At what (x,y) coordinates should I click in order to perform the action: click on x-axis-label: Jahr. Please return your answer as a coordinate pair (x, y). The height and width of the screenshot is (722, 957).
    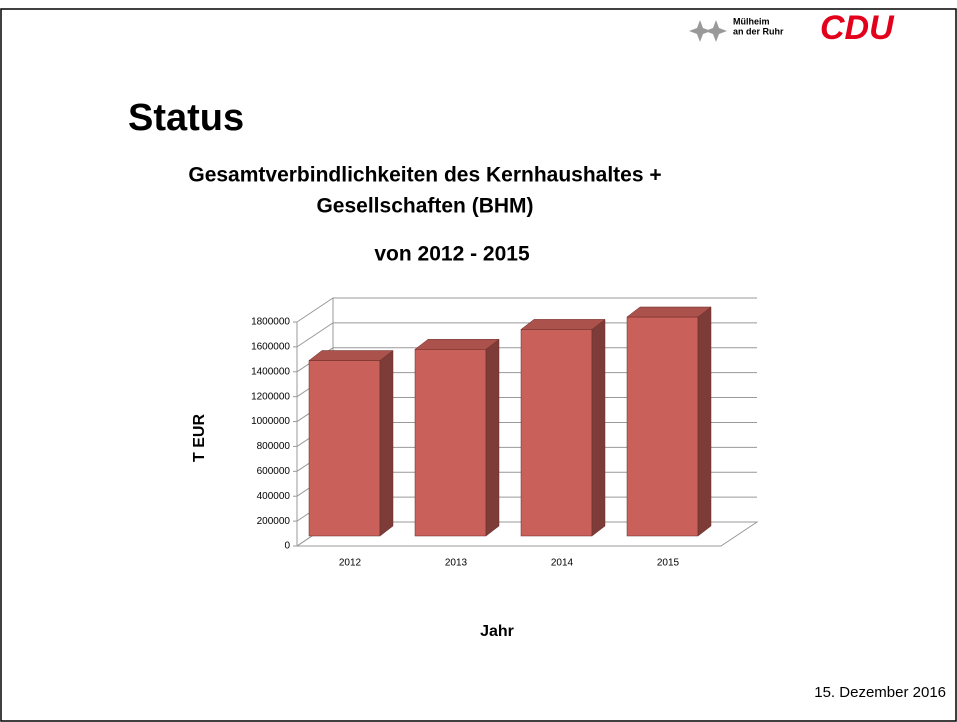
    Looking at the image, I should click on (497, 631).